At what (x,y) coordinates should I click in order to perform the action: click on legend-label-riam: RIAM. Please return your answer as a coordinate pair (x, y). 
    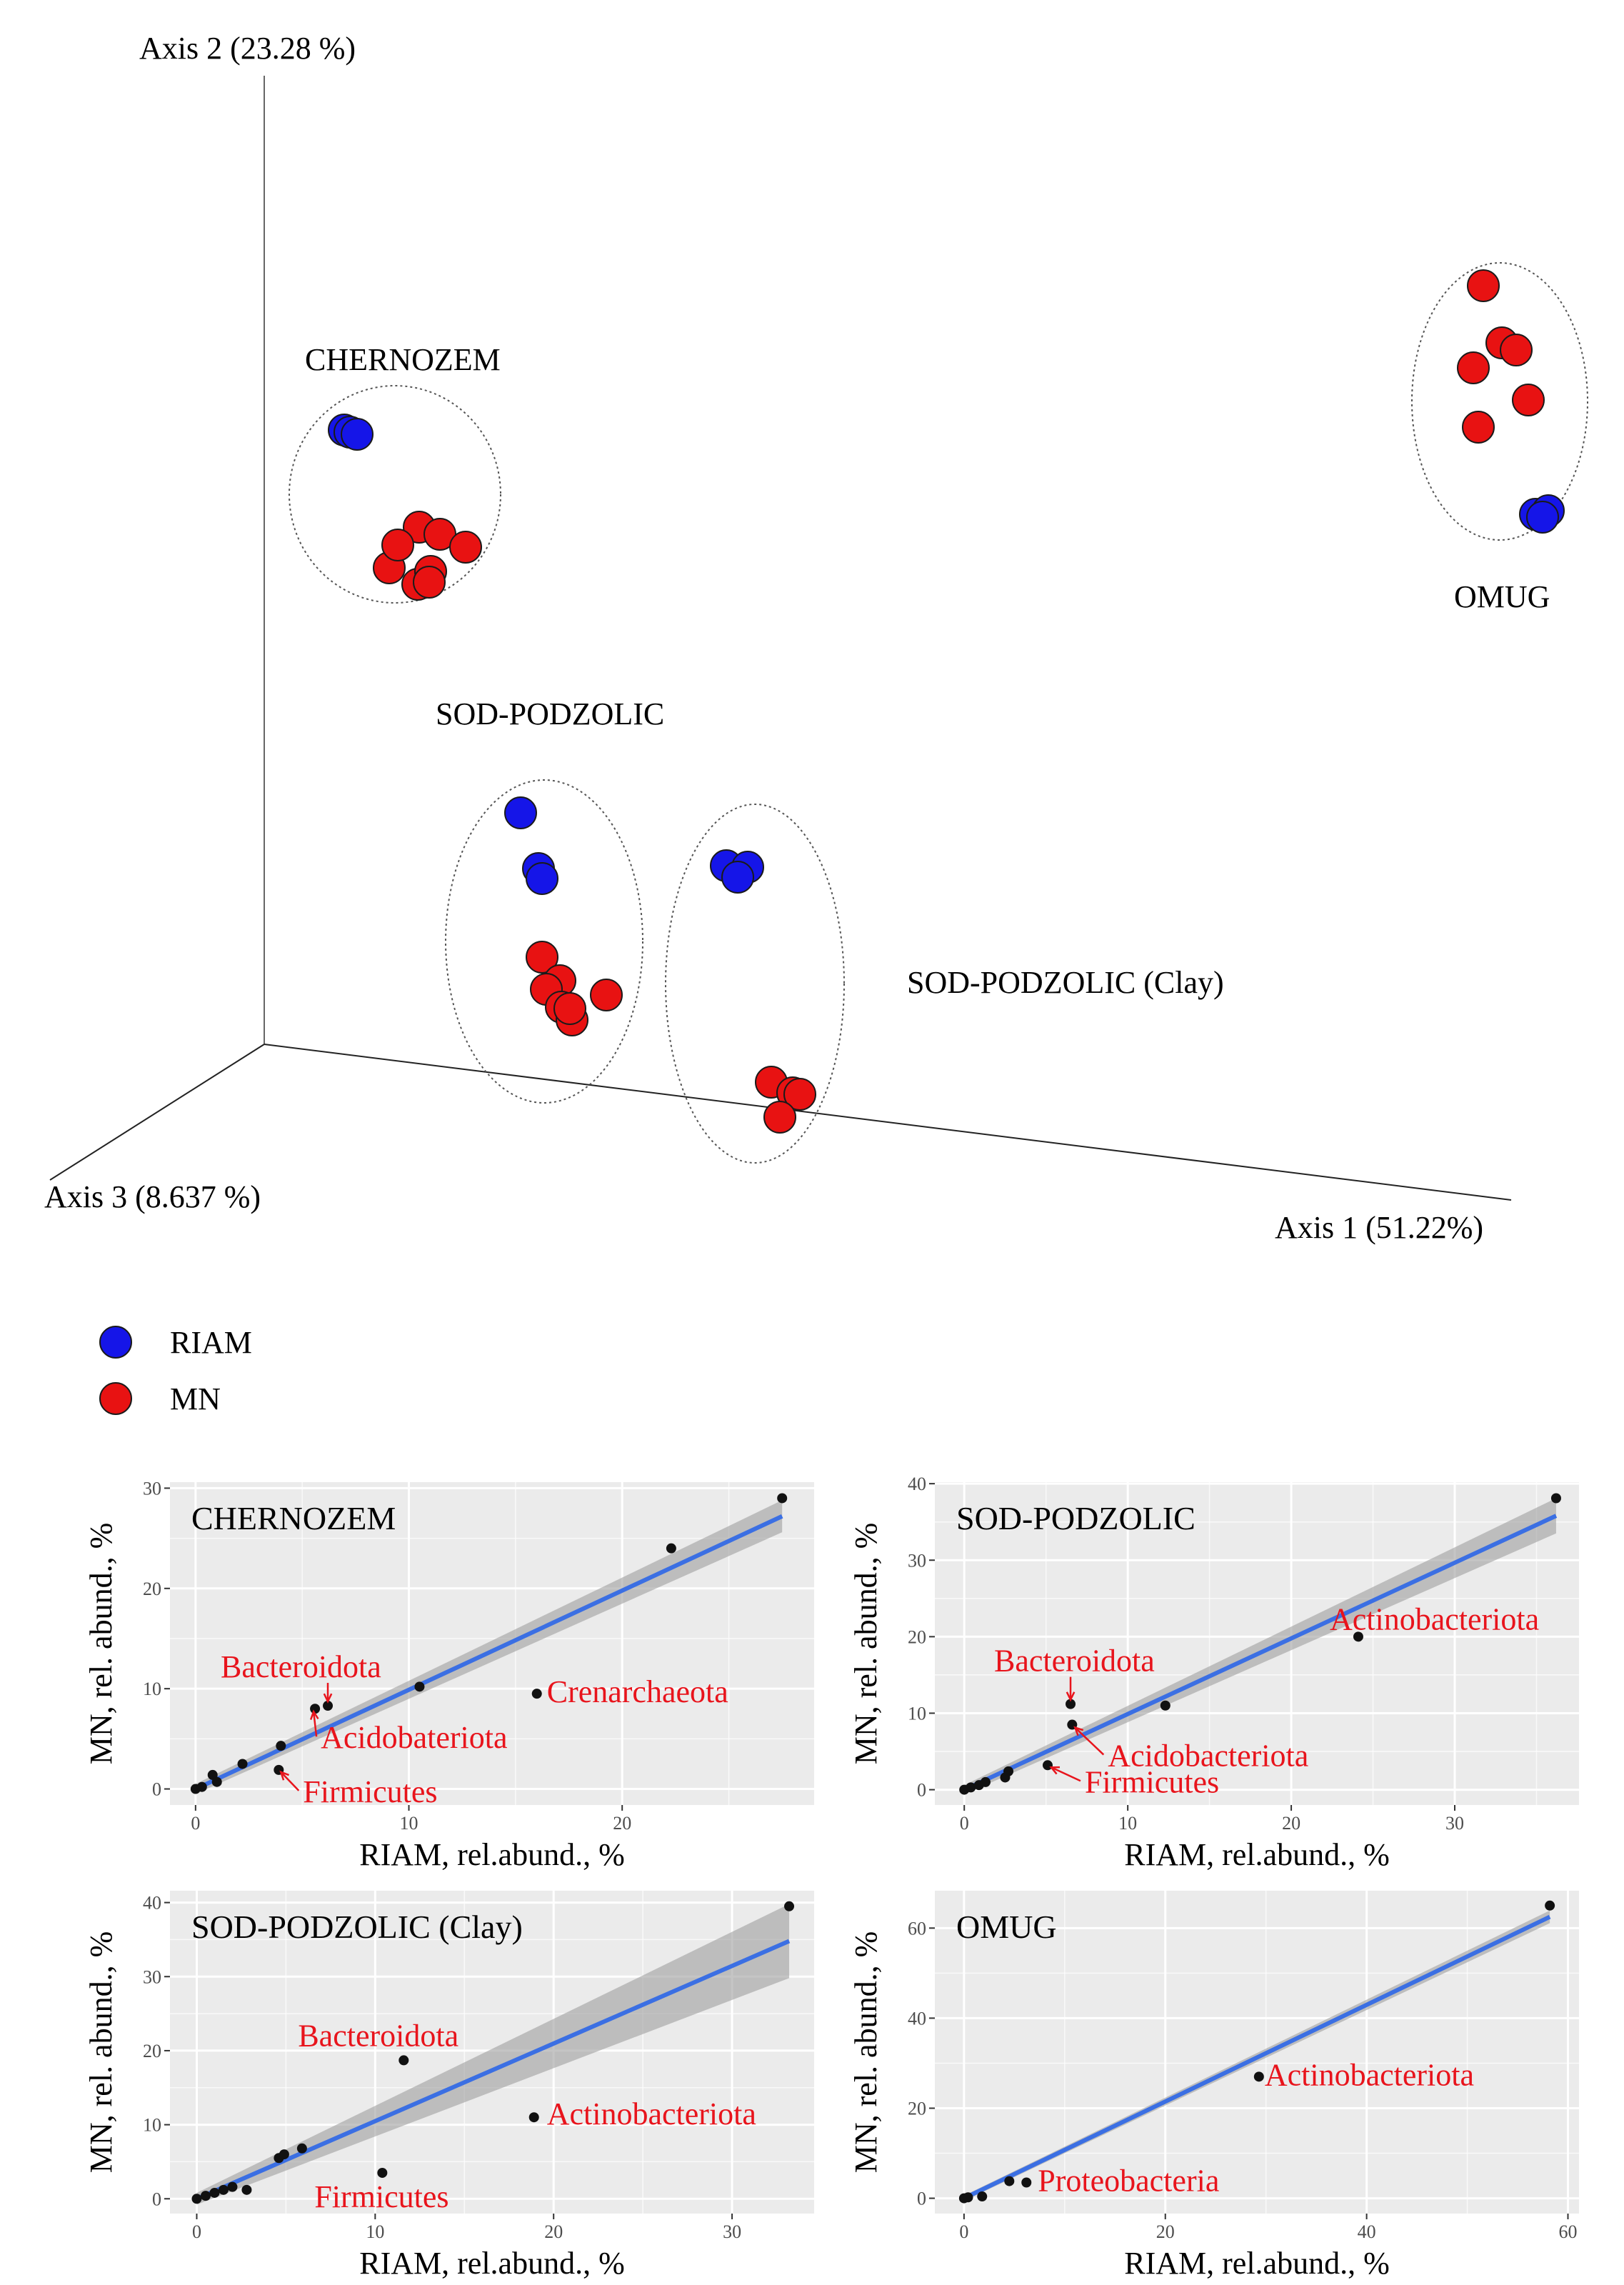
    Looking at the image, I should click on (211, 1342).